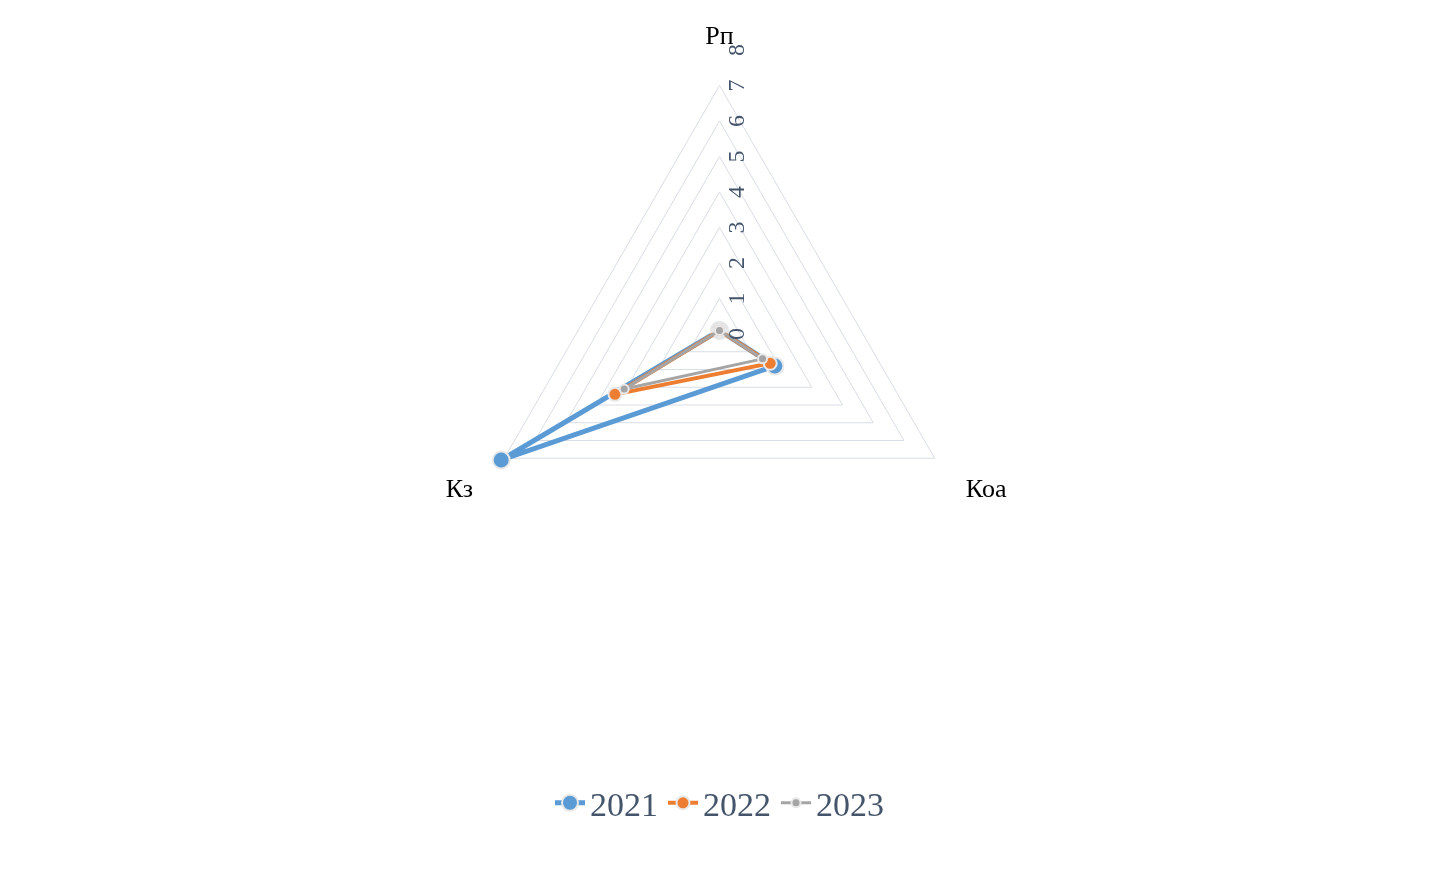  Describe the element at coordinates (736, 334) in the screenshot. I see `y-tick-label: 0` at that location.